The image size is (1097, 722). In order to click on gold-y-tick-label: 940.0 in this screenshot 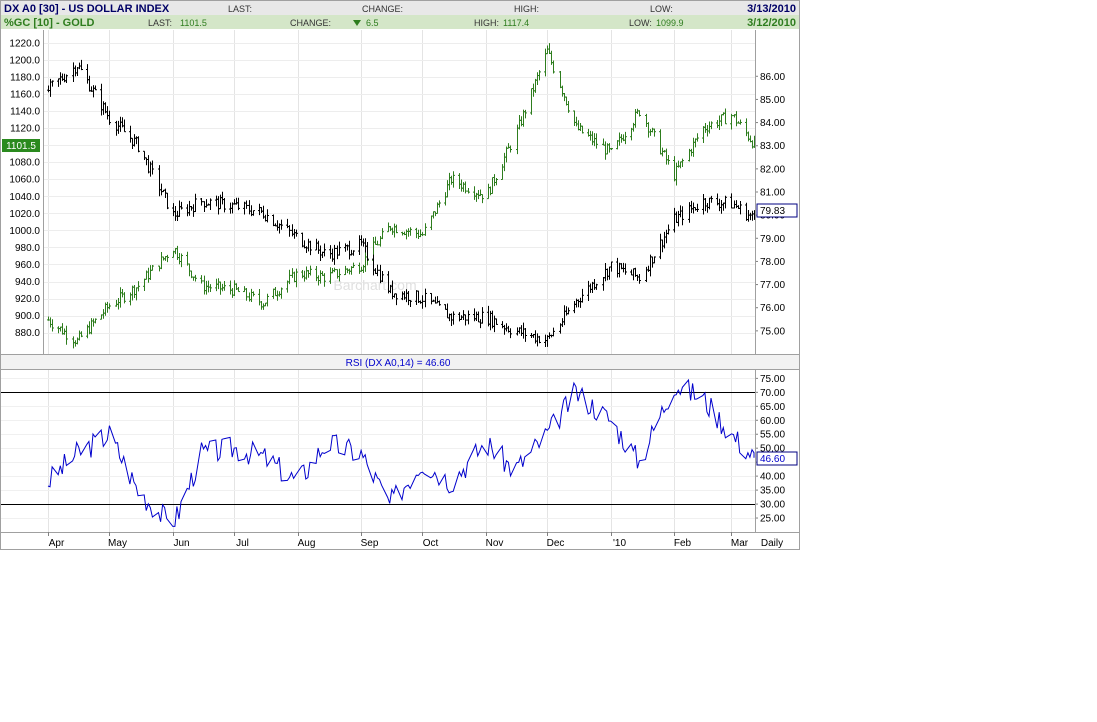, I will do `click(27, 282)`.